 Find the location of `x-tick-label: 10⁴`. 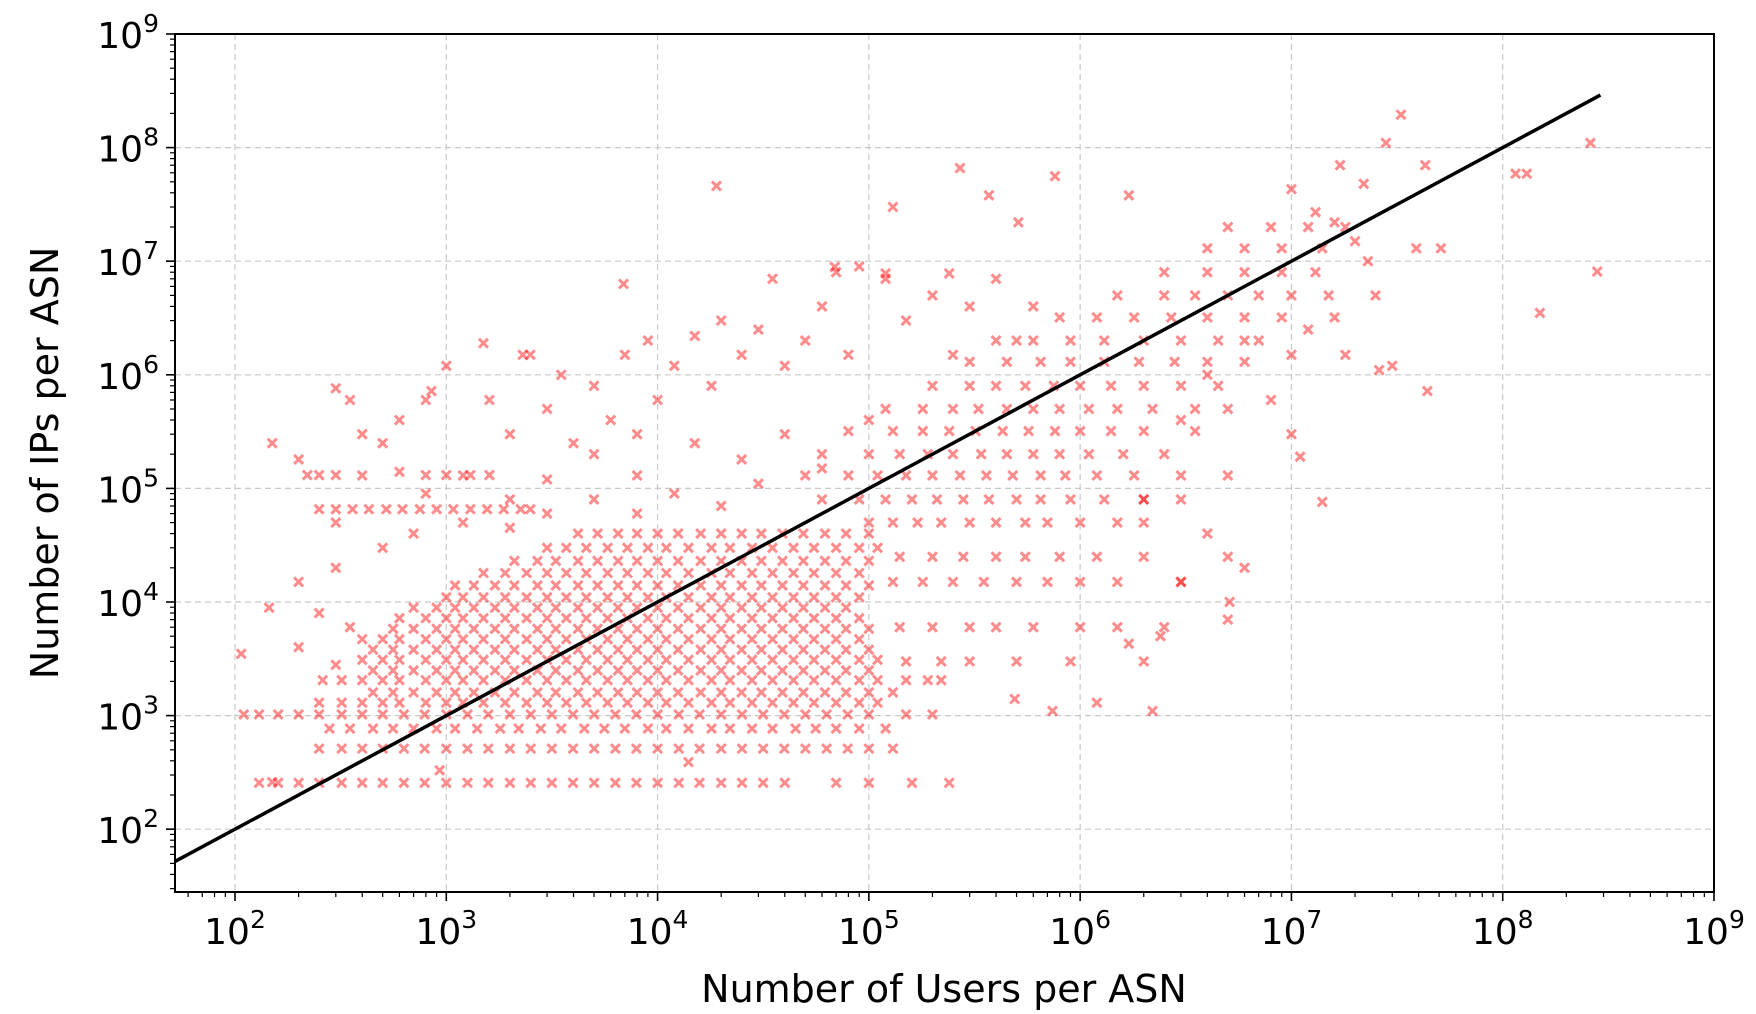

x-tick-label: 10⁴ is located at coordinates (658, 929).